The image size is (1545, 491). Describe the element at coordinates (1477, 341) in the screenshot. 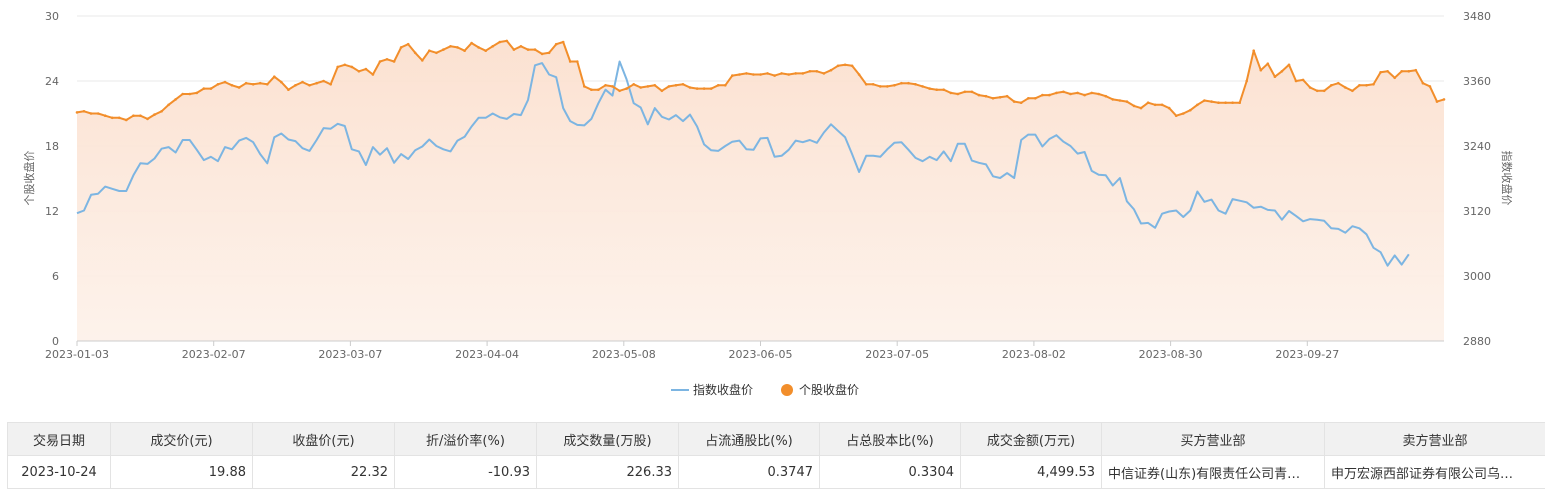

I see `y-right-tick-label: 2880` at that location.